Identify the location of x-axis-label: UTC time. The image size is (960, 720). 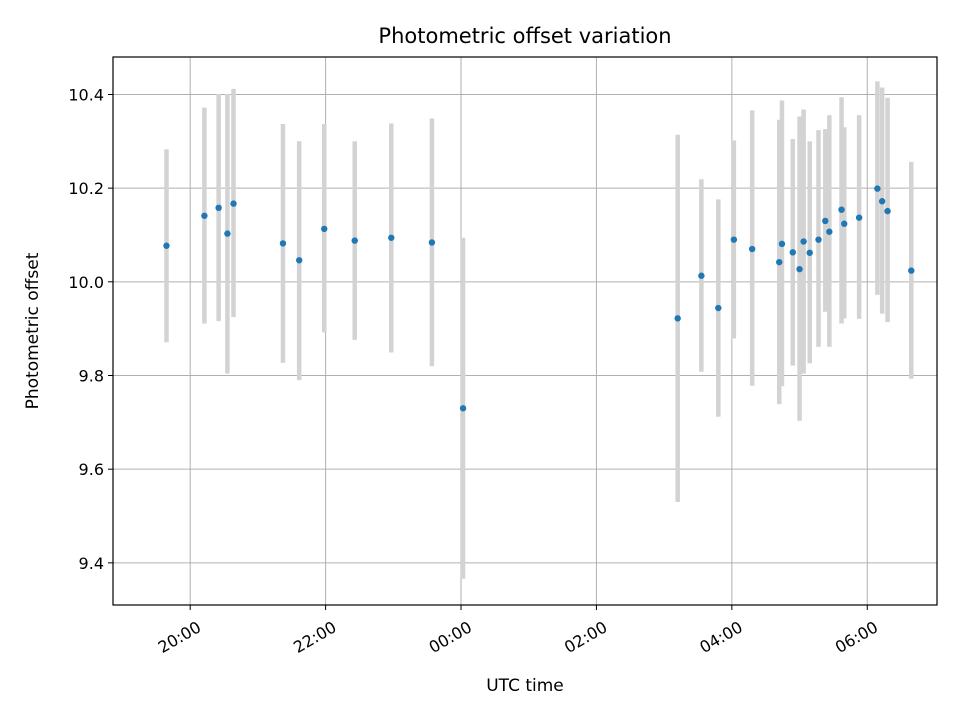
(525, 686).